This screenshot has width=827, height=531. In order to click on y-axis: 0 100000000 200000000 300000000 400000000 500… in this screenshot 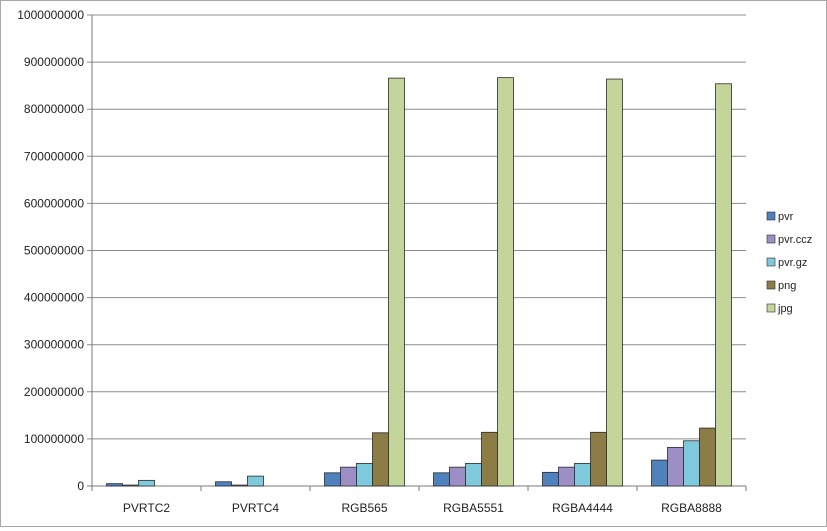, I will do `click(55, 250)`.